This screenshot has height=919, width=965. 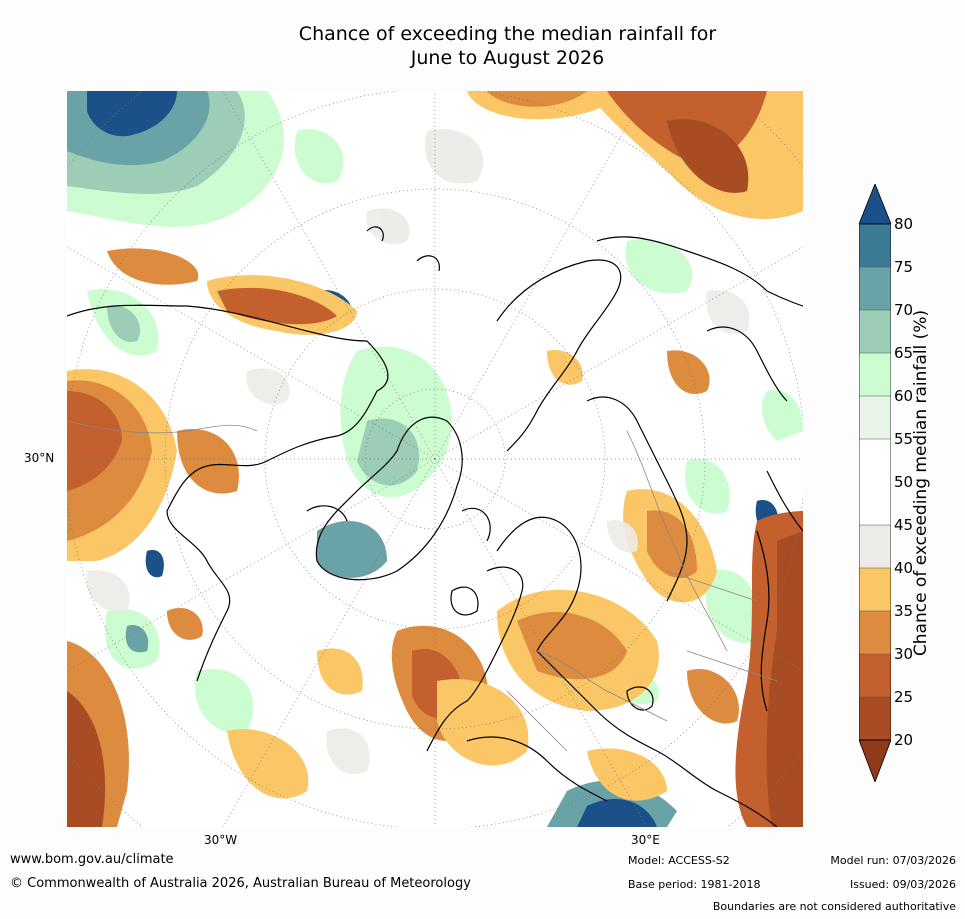 I want to click on colorbar-tick-20: 20, so click(x=904, y=740).